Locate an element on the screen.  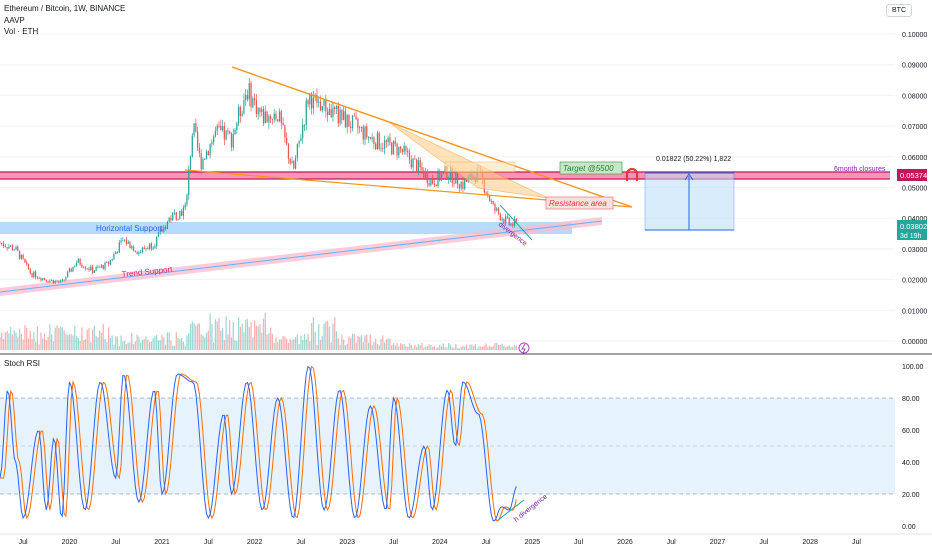
rsi-axis: 100.00 80.00 60.00 40.00 20.00 0.00 is located at coordinates (913, 447).